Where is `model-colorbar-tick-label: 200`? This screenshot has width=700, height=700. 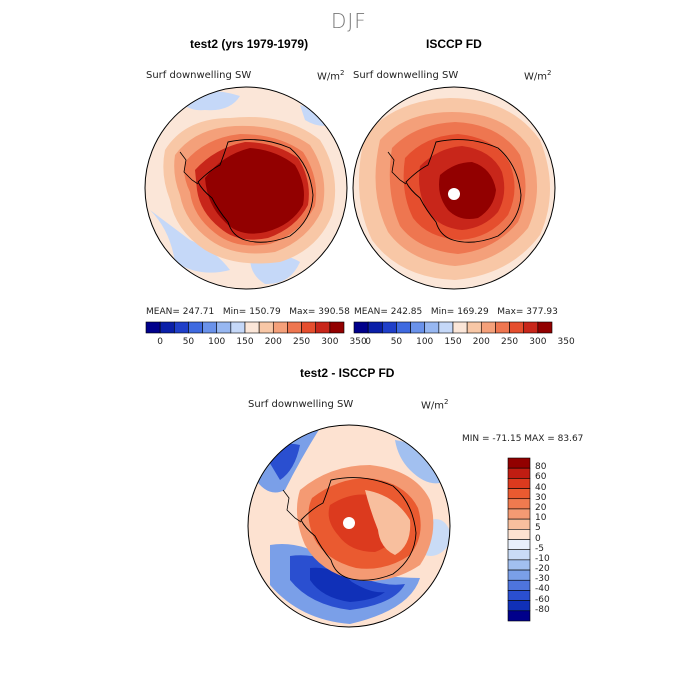
model-colorbar-tick-label: 200 is located at coordinates (273, 342).